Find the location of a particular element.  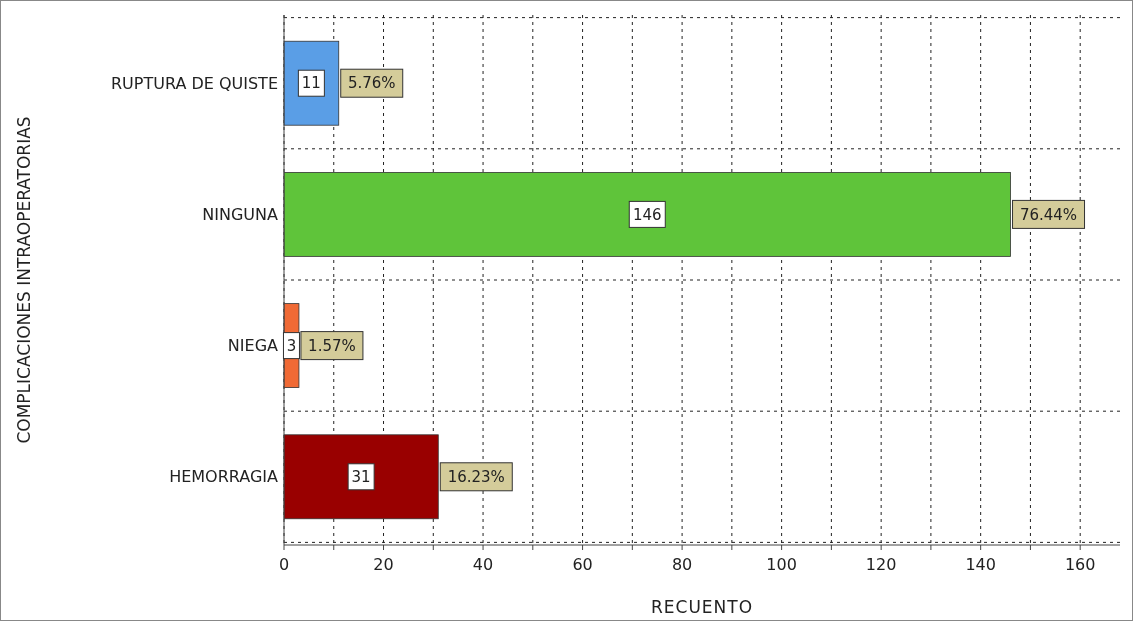

y-tick-label: NIEGA is located at coordinates (253, 346).